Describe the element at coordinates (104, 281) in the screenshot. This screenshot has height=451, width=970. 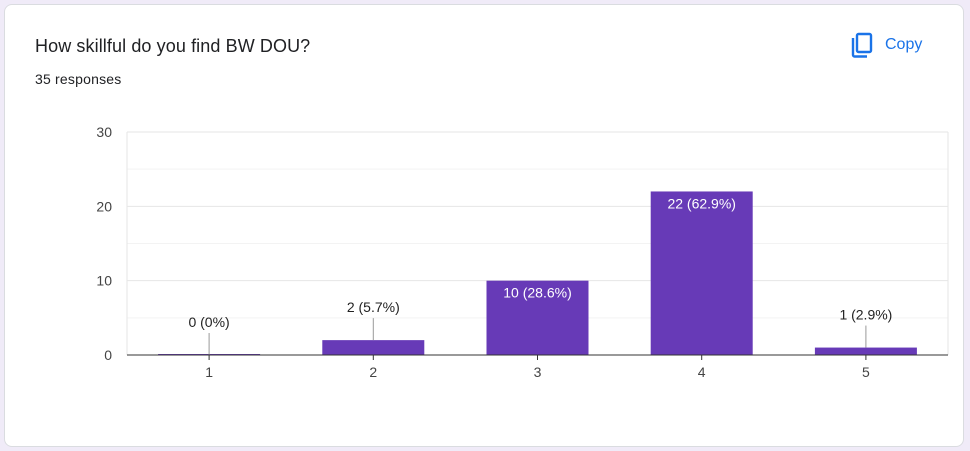
I see `y-tick-label: 10` at that location.